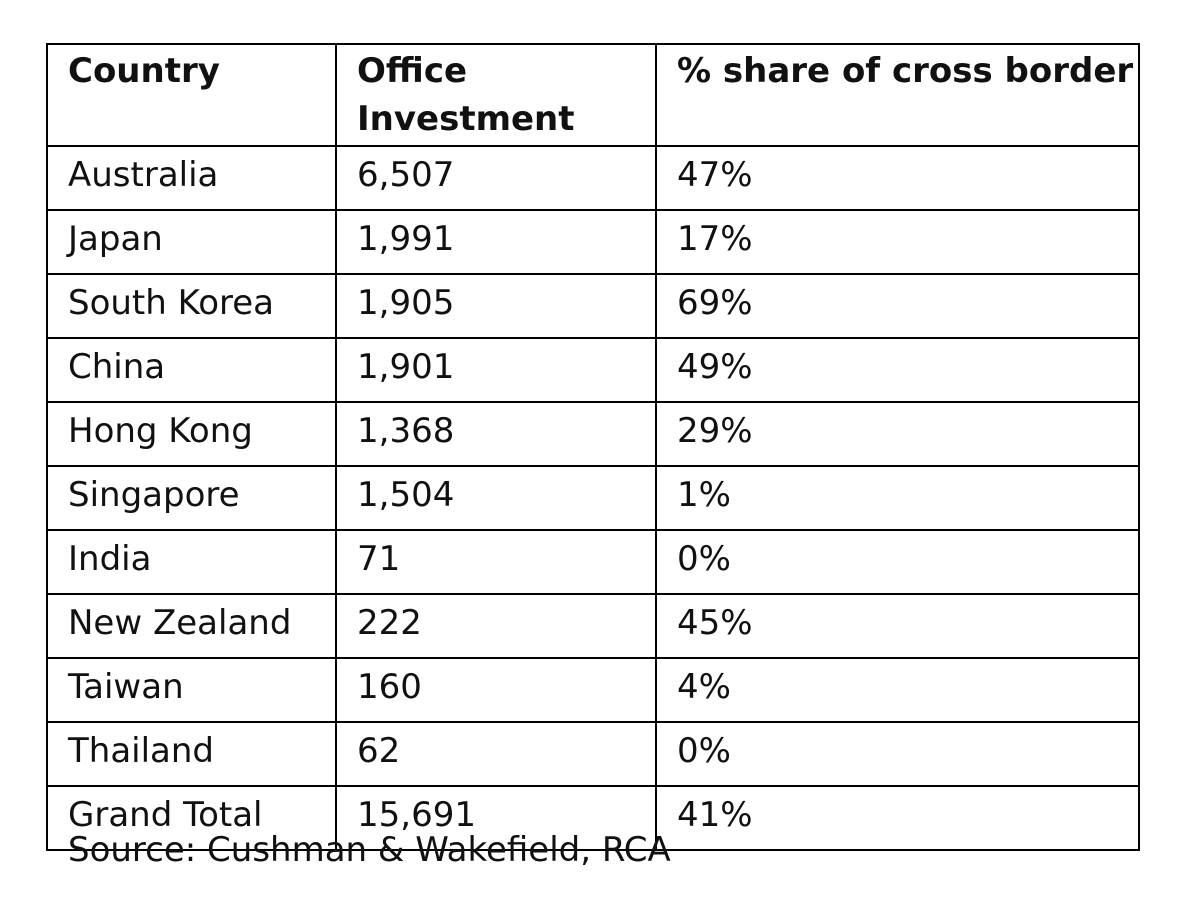  What do you see at coordinates (191, 95) in the screenshot?
I see `header-country: Country` at bounding box center [191, 95].